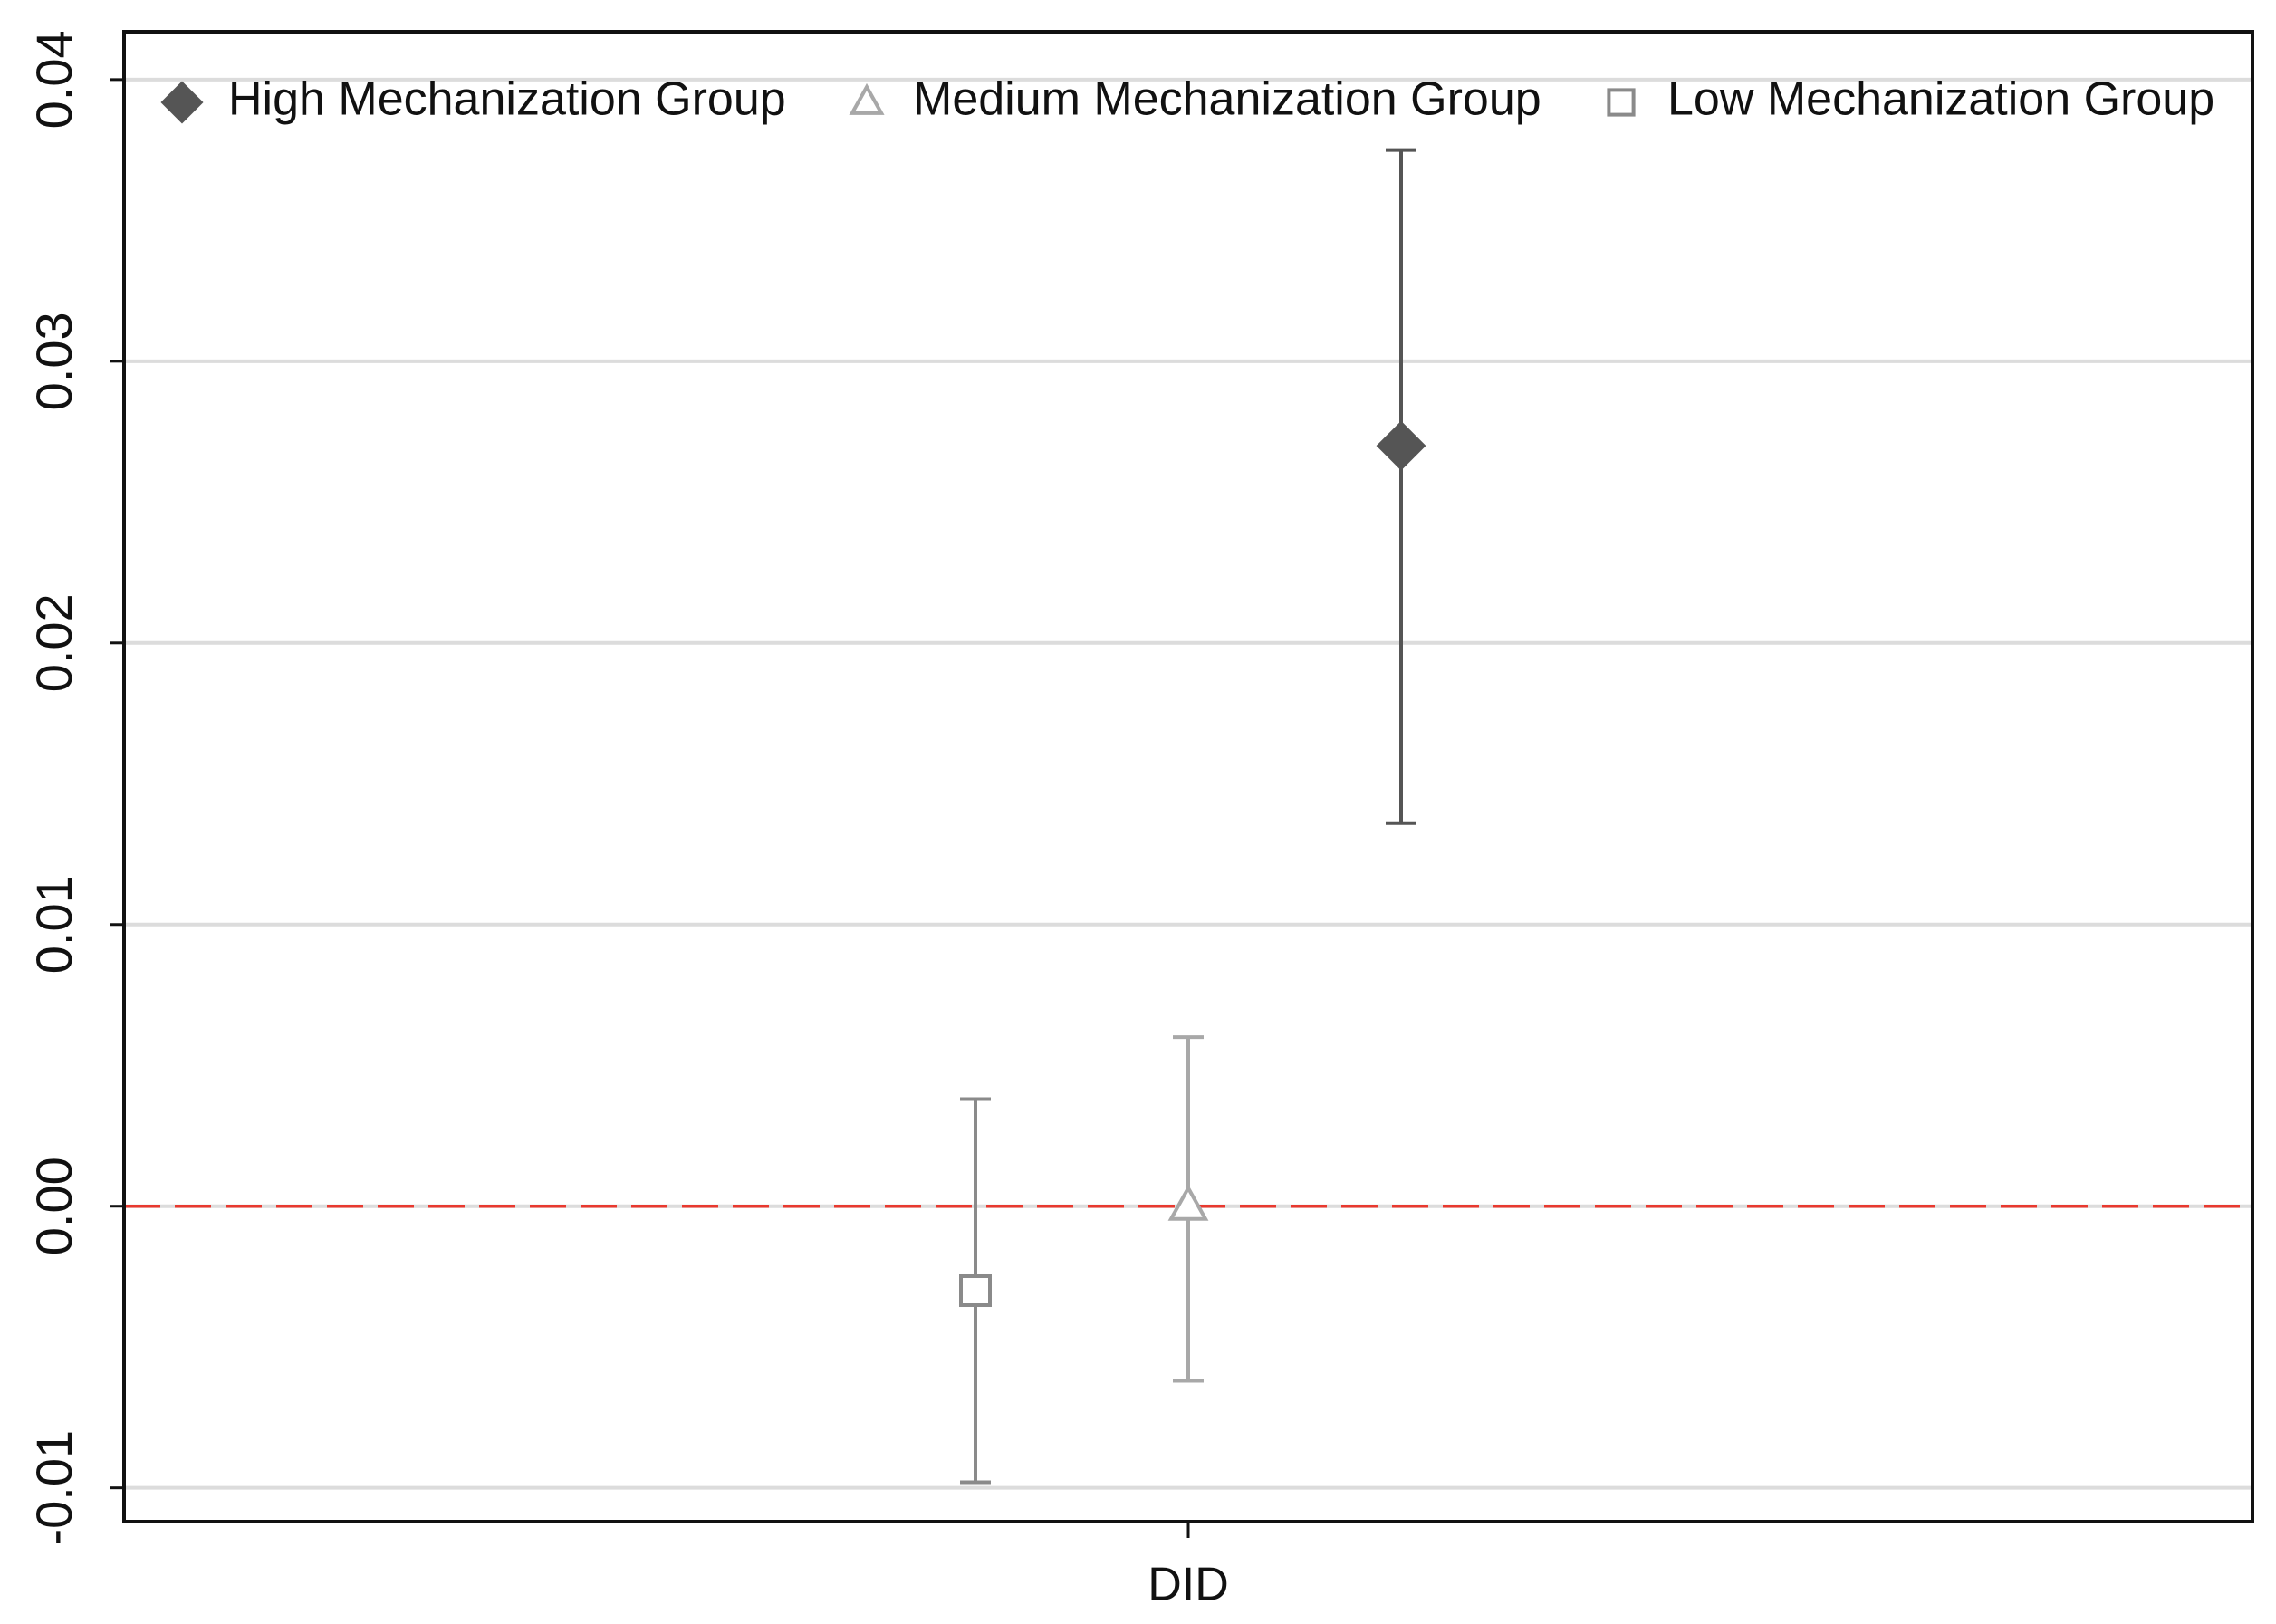  What do you see at coordinates (507, 99) in the screenshot?
I see `legend-label: High Mechanization Group` at bounding box center [507, 99].